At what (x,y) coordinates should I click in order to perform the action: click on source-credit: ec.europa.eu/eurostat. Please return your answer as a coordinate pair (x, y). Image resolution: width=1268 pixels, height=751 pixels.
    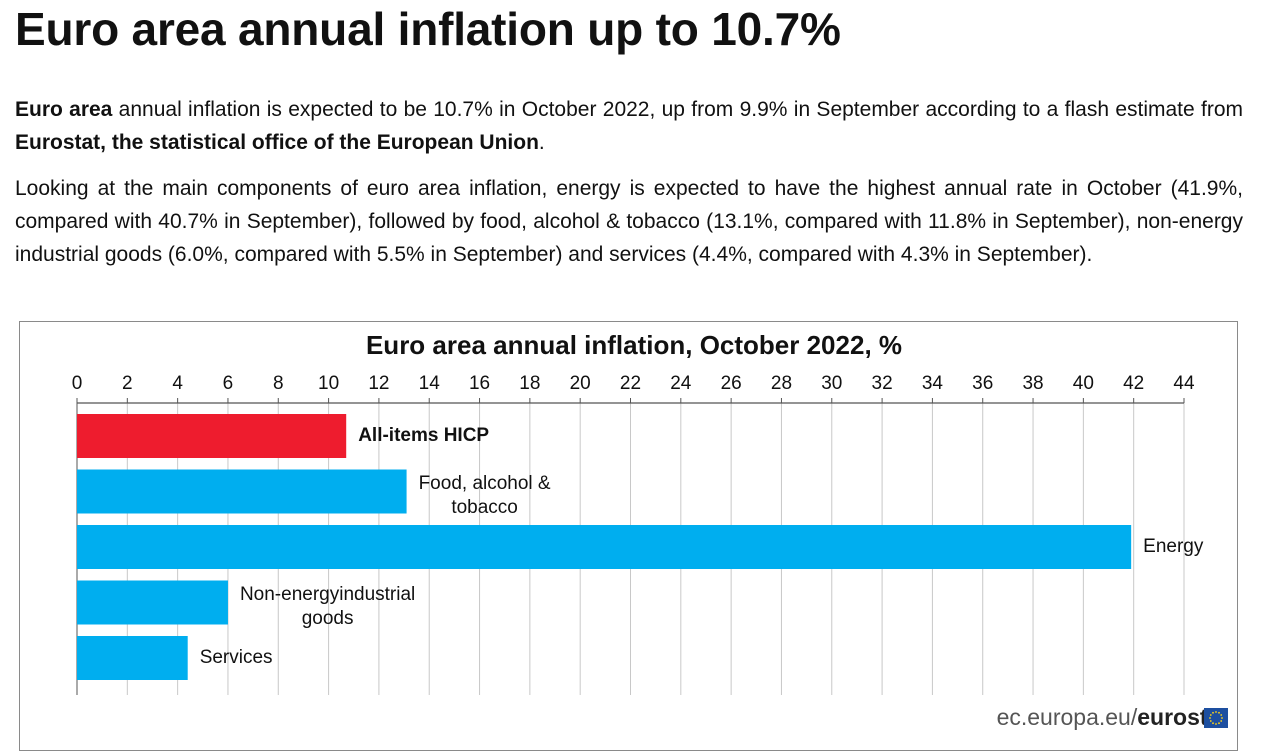
    Looking at the image, I should click on (1112, 717).